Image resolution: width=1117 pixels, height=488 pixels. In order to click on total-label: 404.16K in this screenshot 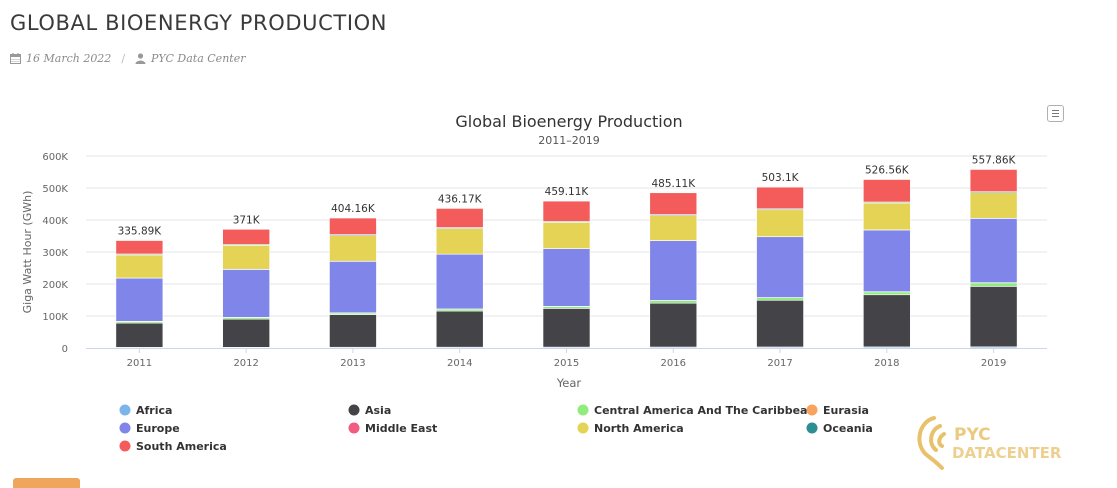, I will do `click(353, 209)`.